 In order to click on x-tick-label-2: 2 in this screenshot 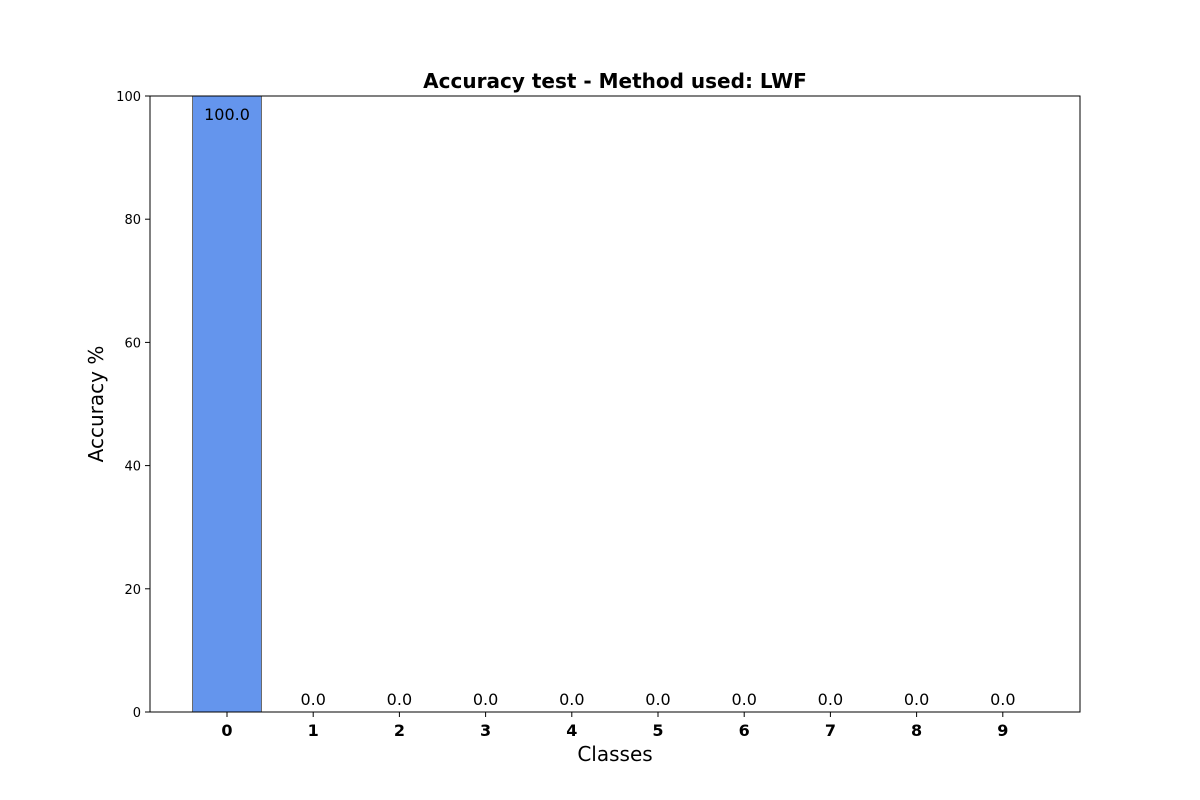, I will do `click(399, 730)`.